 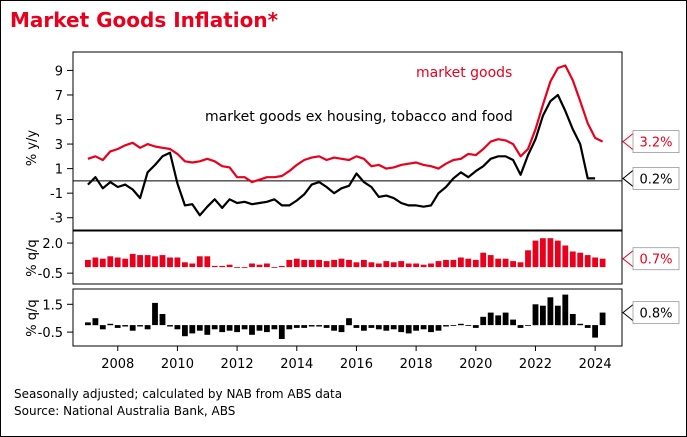 I want to click on y-axis-label-qoq-red: % q/q, so click(x=32, y=257).